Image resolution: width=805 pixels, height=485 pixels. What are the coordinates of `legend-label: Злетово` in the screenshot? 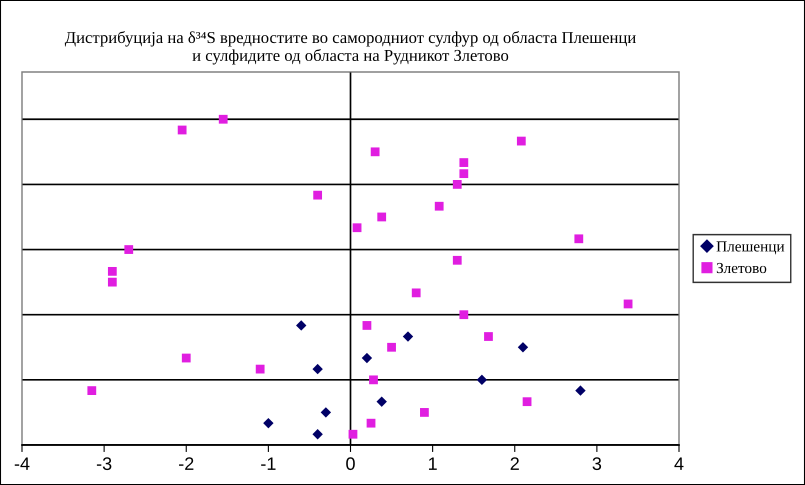 It's located at (741, 268).